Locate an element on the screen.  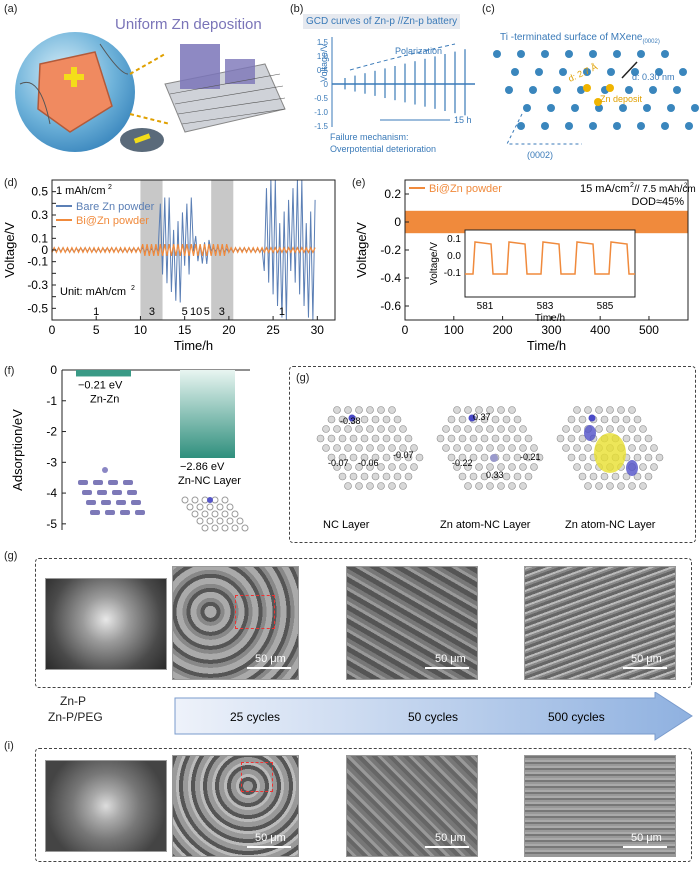
panel-b-ylabel: Voltage/V is located at coordinates (324, 62).